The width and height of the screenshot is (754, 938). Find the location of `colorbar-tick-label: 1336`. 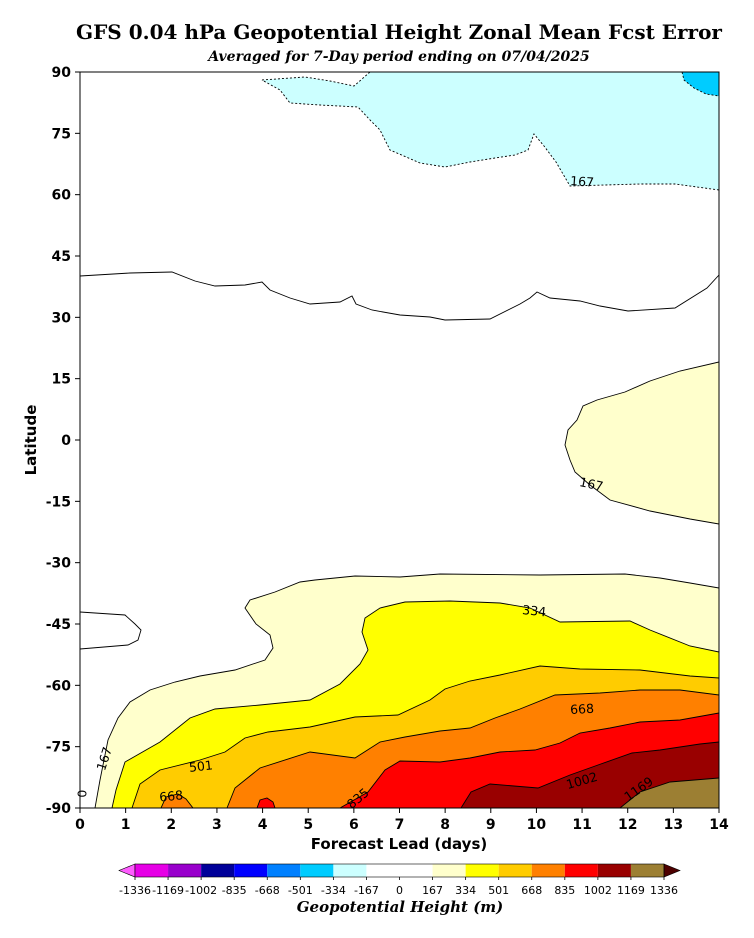

colorbar-tick-label: 1336 is located at coordinates (664, 890).